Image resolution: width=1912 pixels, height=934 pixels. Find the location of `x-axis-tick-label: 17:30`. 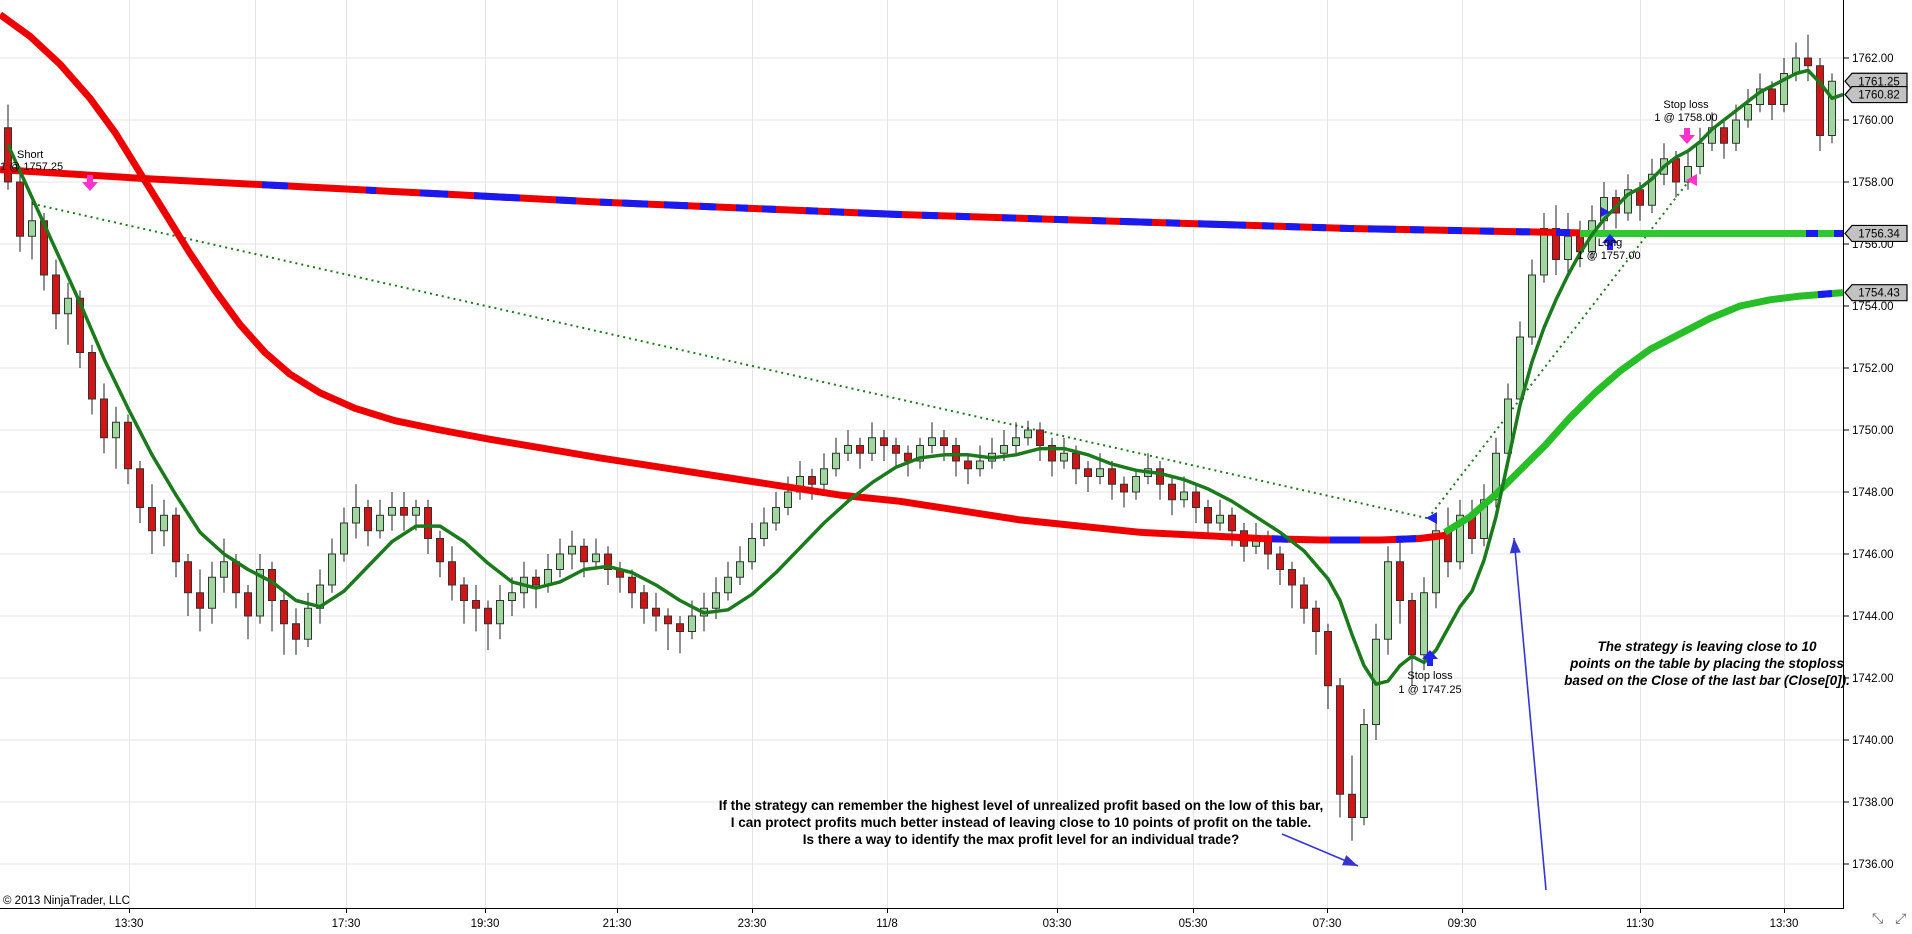

x-axis-tick-label: 17:30 is located at coordinates (346, 924).